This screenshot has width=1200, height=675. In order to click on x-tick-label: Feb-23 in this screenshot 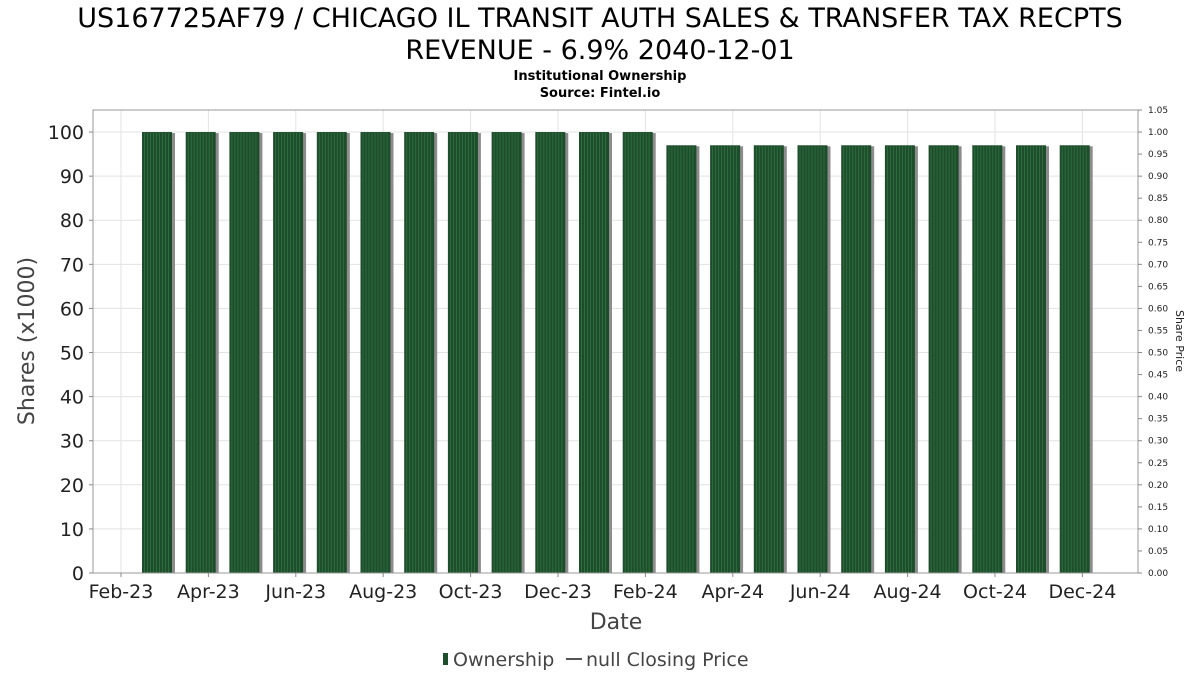, I will do `click(121, 592)`.